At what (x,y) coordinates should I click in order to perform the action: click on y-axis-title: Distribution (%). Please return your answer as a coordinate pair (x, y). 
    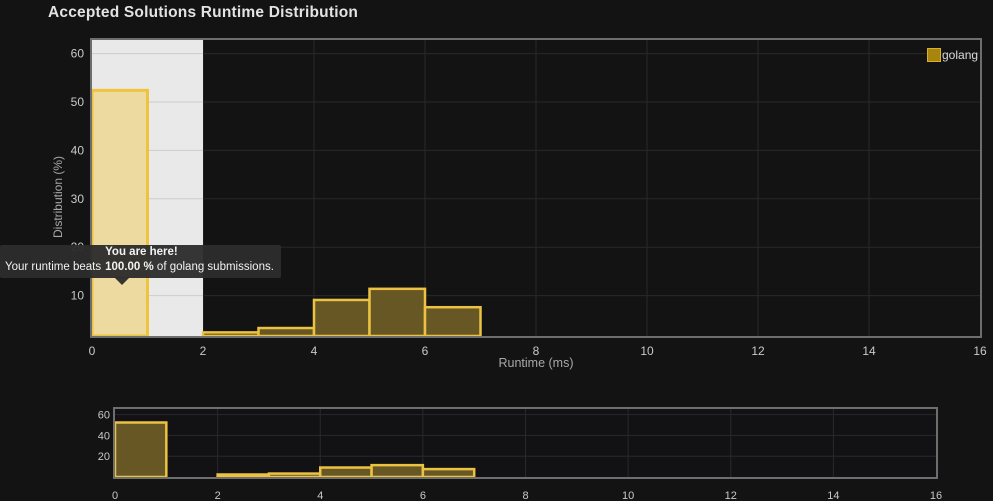
    Looking at the image, I should click on (58, 197).